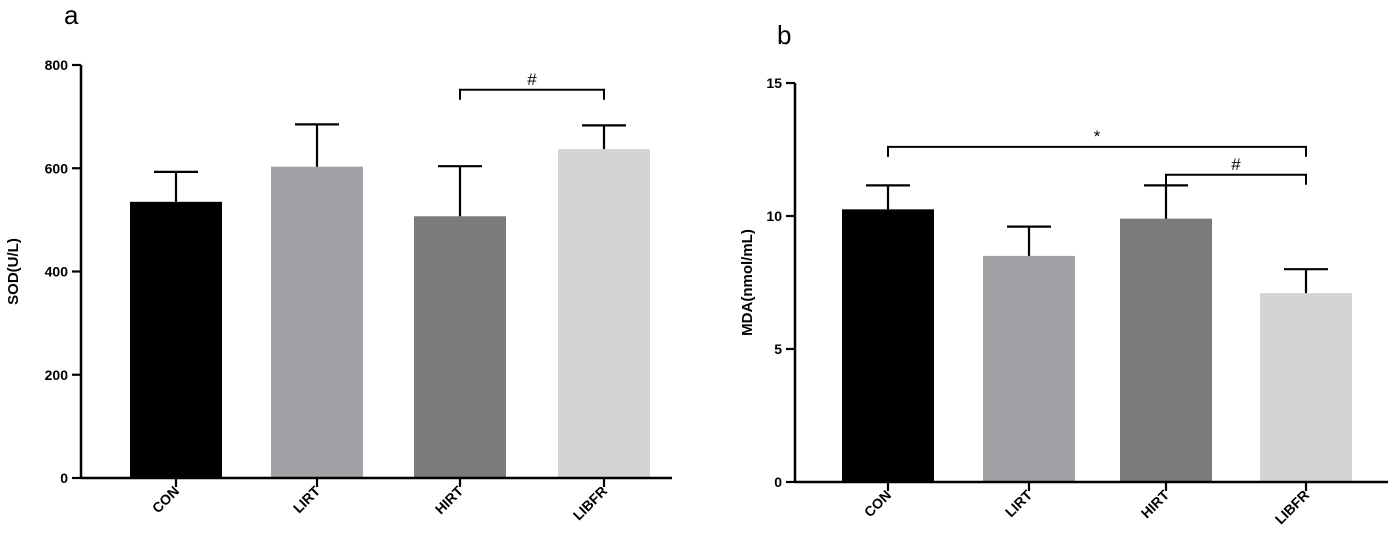  I want to click on y-tick-label: 200, so click(57, 375).